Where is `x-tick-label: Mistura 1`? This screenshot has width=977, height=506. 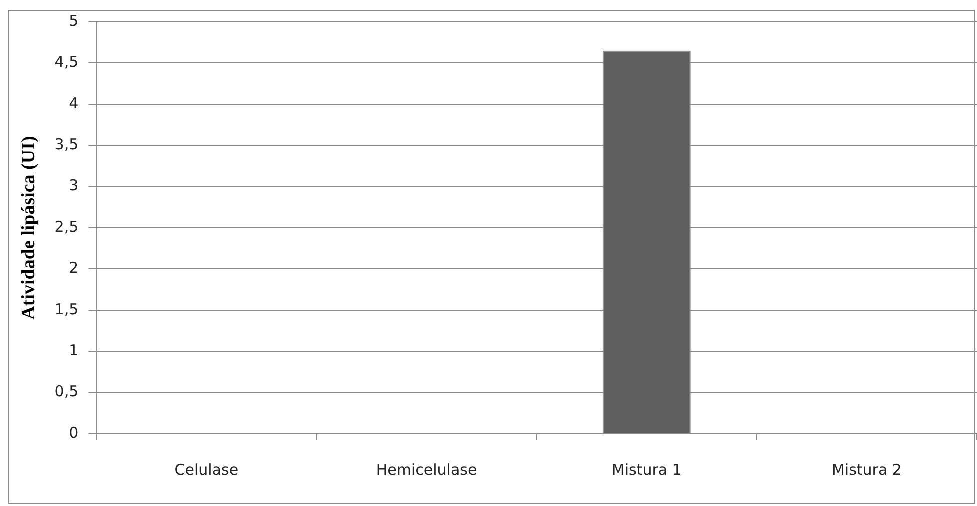 x-tick-label: Mistura 1 is located at coordinates (647, 469).